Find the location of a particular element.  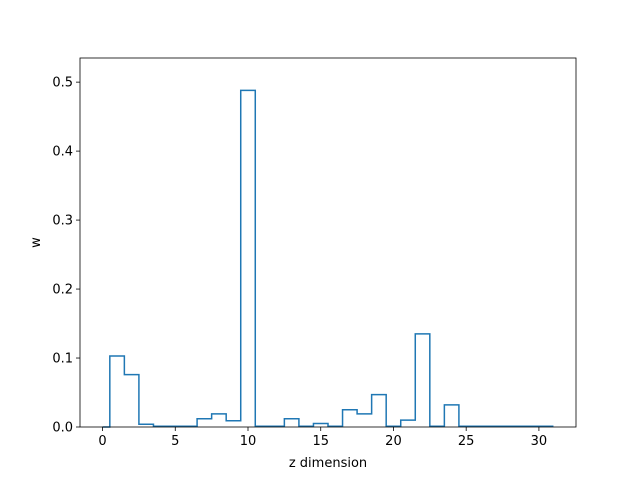

y-tick-label: 0.3 is located at coordinates (62, 221).